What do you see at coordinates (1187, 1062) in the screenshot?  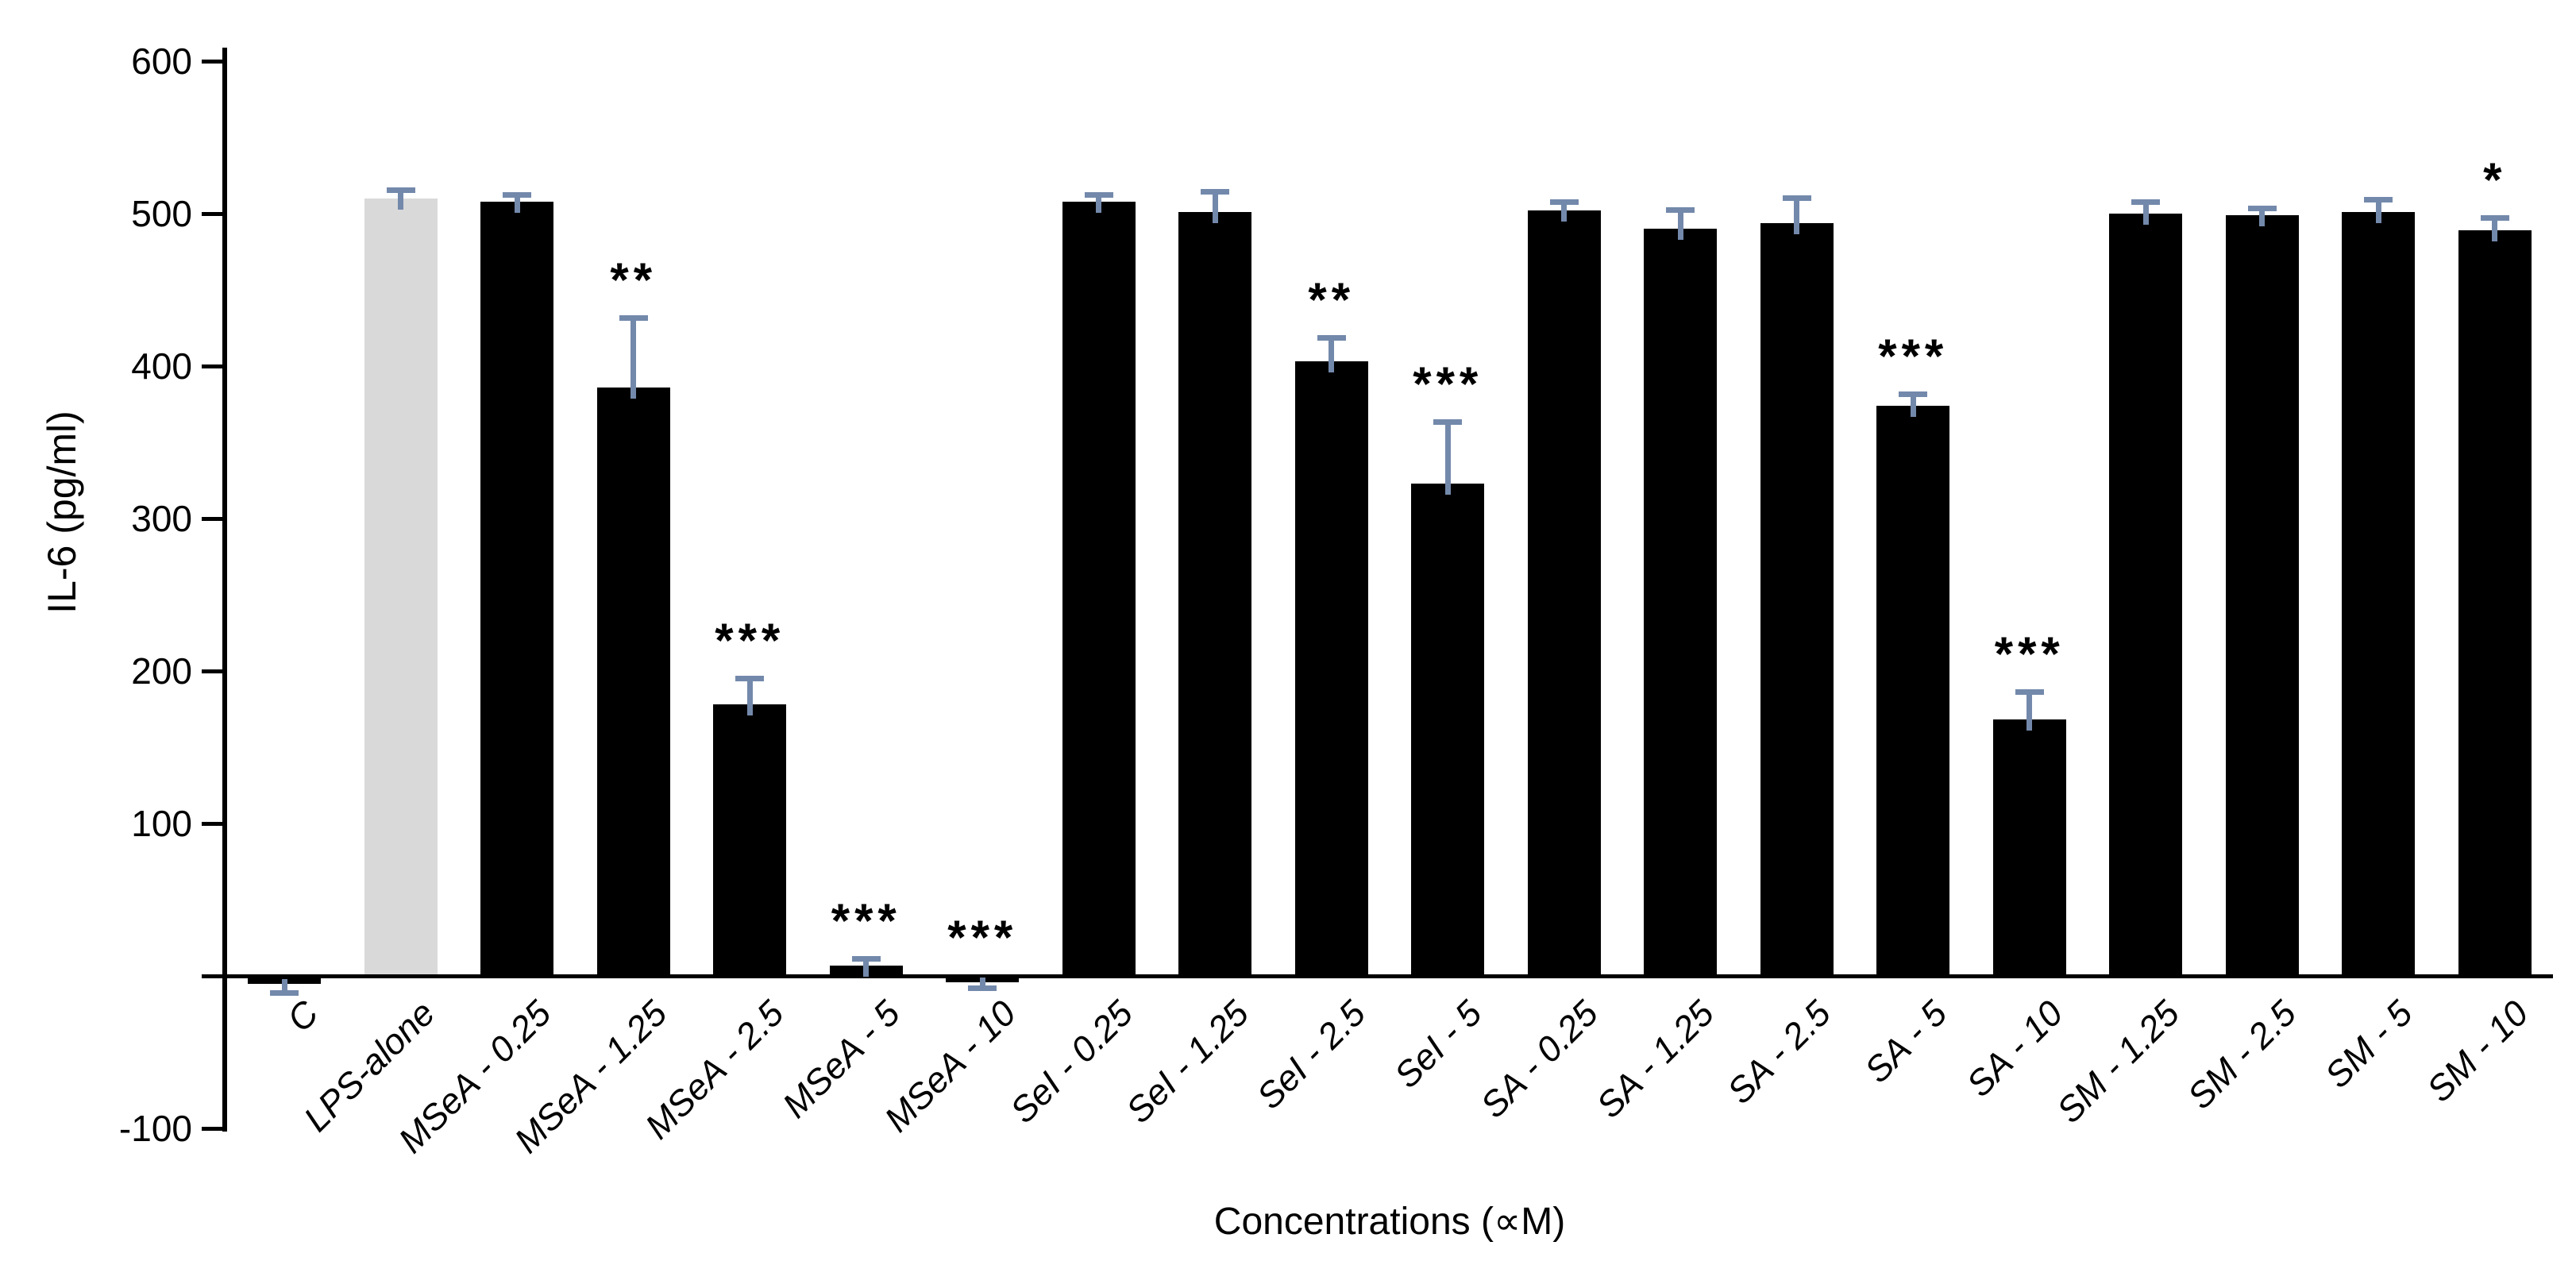 I see `category-label: SeI - 1.25` at bounding box center [1187, 1062].